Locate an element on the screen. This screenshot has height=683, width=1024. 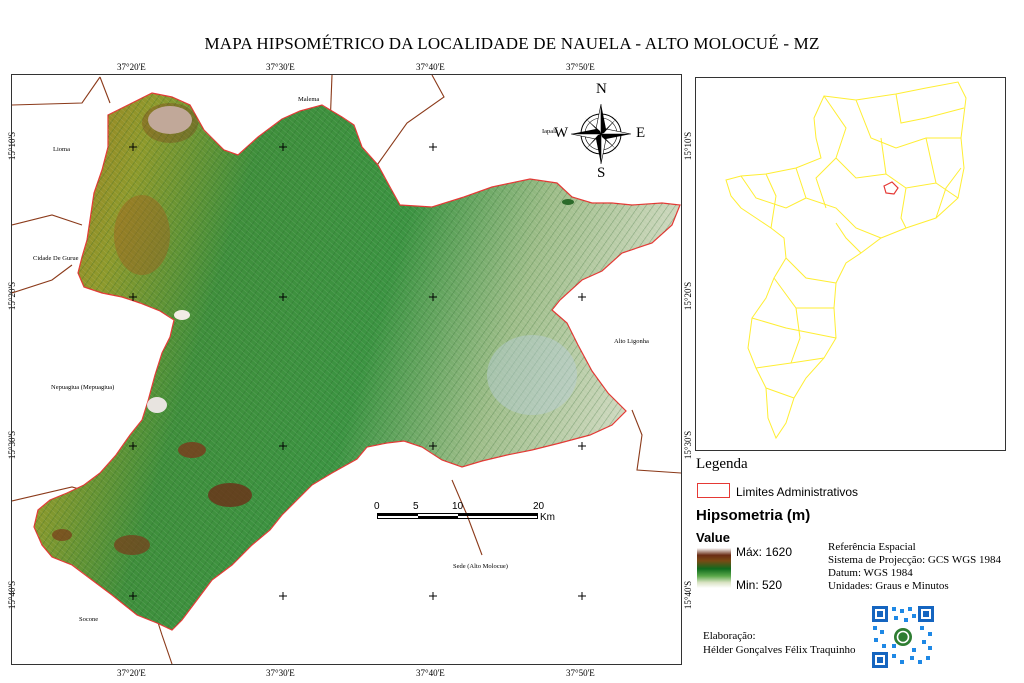
compass-rose is located at coordinates (601, 133).